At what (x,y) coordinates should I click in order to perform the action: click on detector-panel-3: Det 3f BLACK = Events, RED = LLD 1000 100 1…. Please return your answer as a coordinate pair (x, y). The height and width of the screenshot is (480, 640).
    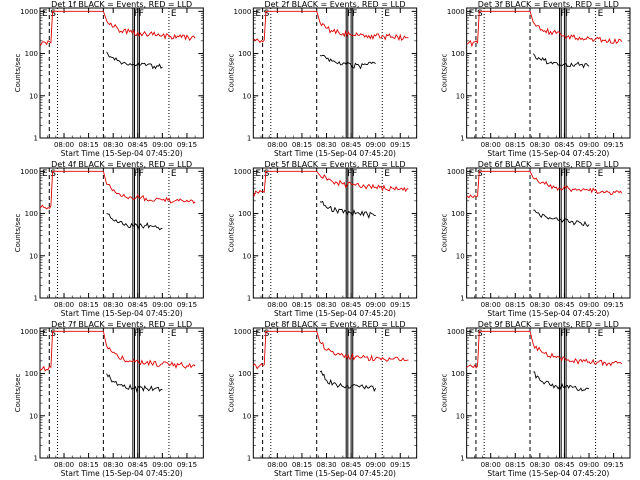
    Looking at the image, I should click on (536, 79).